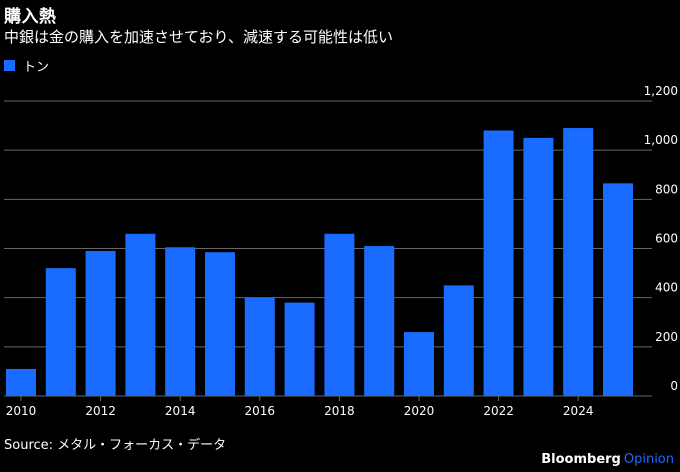  Describe the element at coordinates (581, 459) in the screenshot. I see `brand-name: Bloomberg` at that location.